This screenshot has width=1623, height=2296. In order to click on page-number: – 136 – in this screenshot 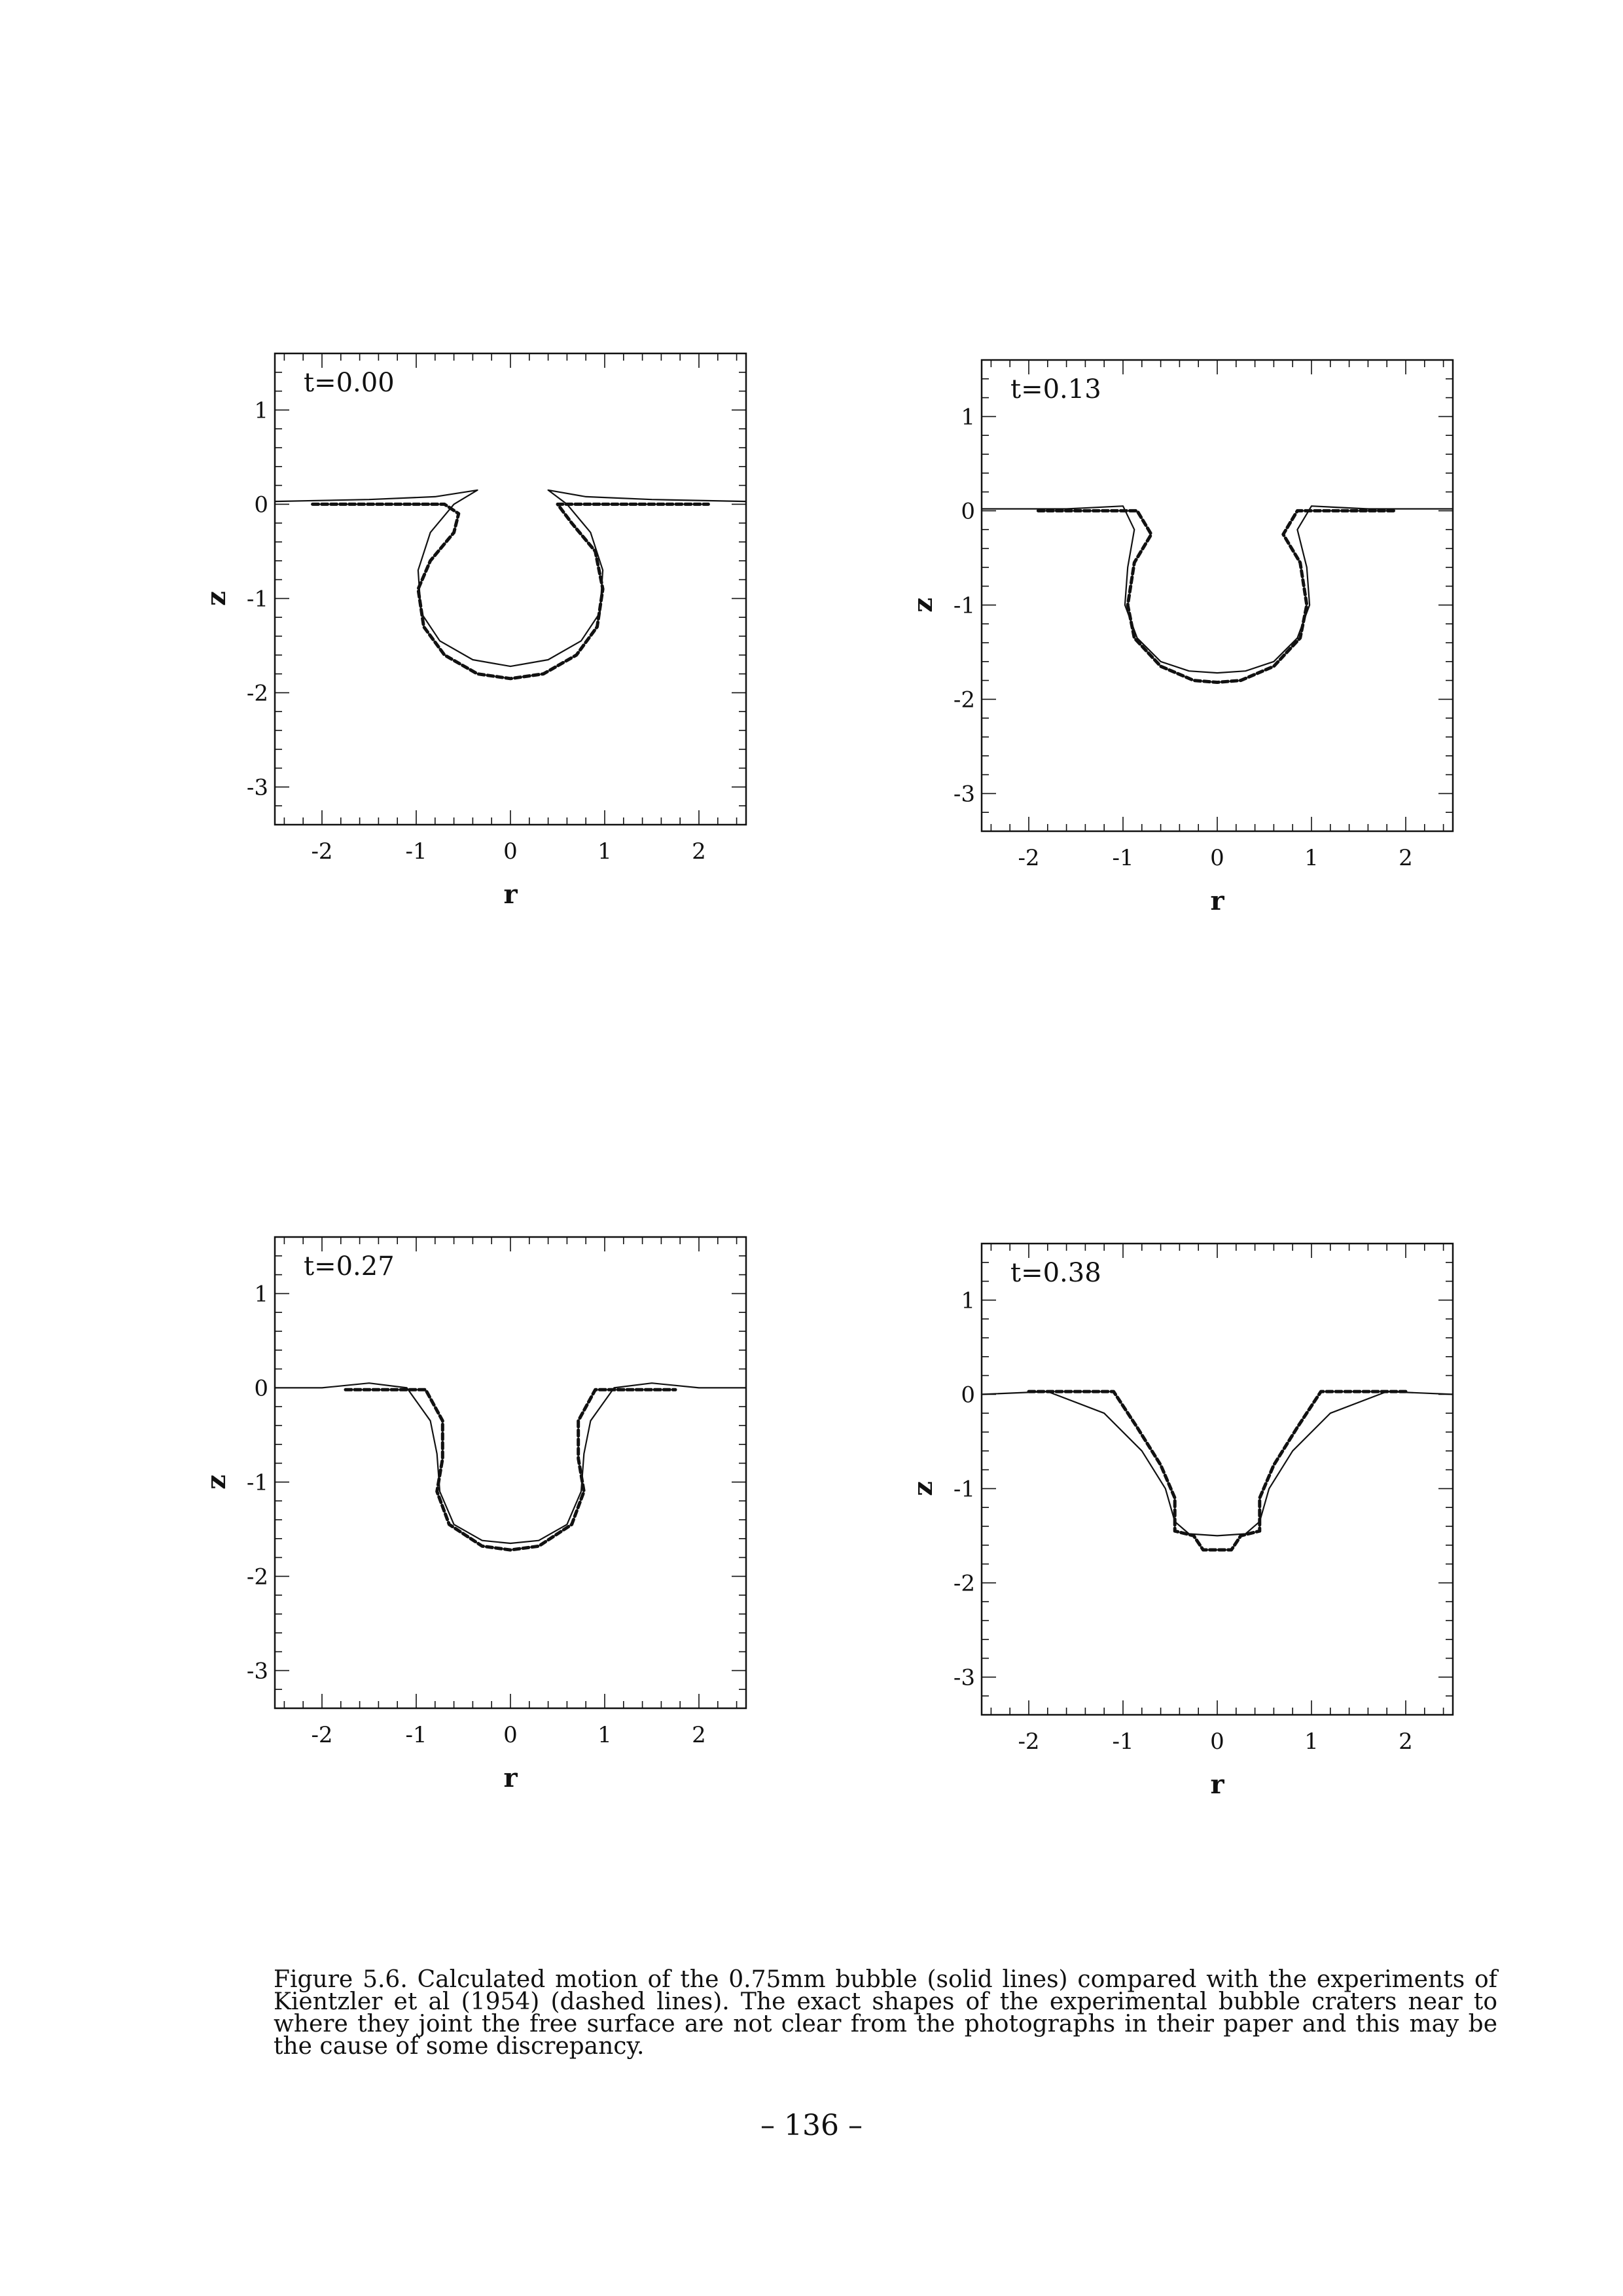, I will do `click(811, 2125)`.